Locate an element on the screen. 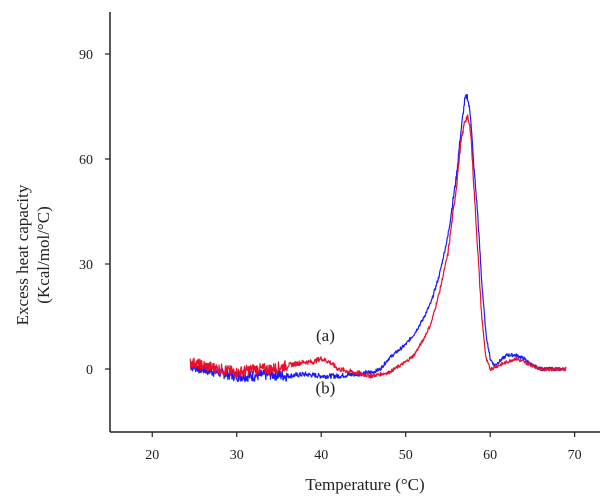 The image size is (610, 496). x-tick-label: 30 is located at coordinates (237, 455).